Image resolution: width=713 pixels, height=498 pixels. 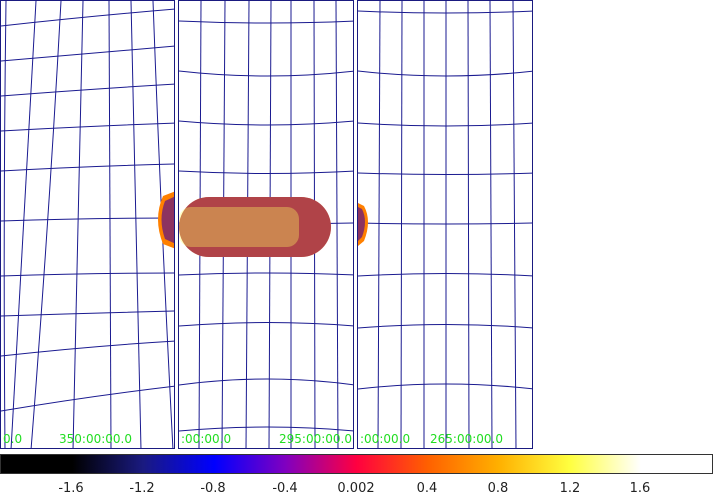 What do you see at coordinates (640, 488) in the screenshot?
I see `colorbar-tick: 1.6` at bounding box center [640, 488].